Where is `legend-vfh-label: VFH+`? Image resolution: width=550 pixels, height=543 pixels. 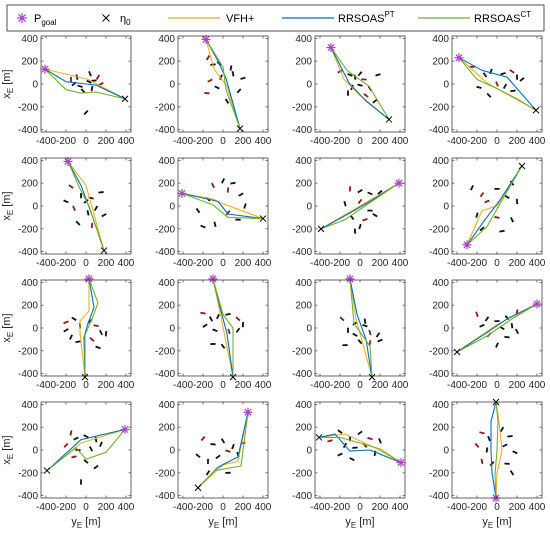 legend-vfh-label: VFH+ is located at coordinates (240, 19).